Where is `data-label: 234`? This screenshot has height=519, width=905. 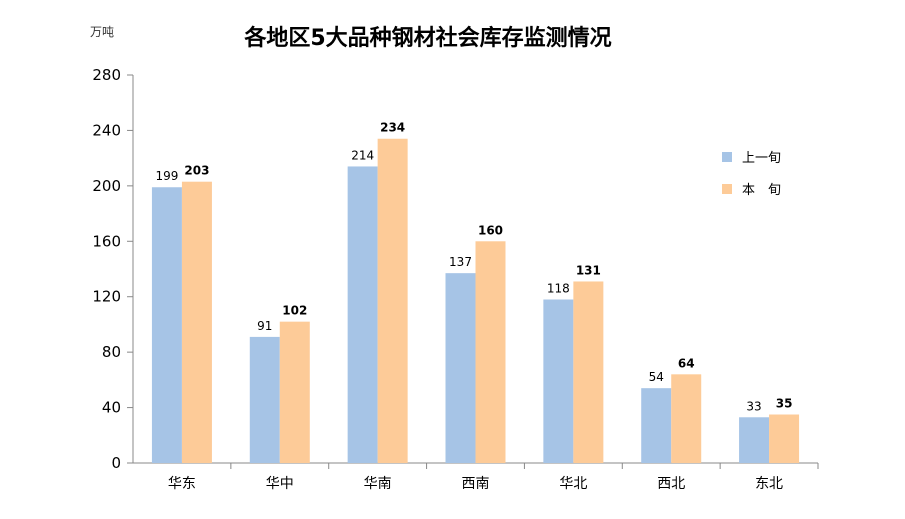
data-label: 234 is located at coordinates (392, 128).